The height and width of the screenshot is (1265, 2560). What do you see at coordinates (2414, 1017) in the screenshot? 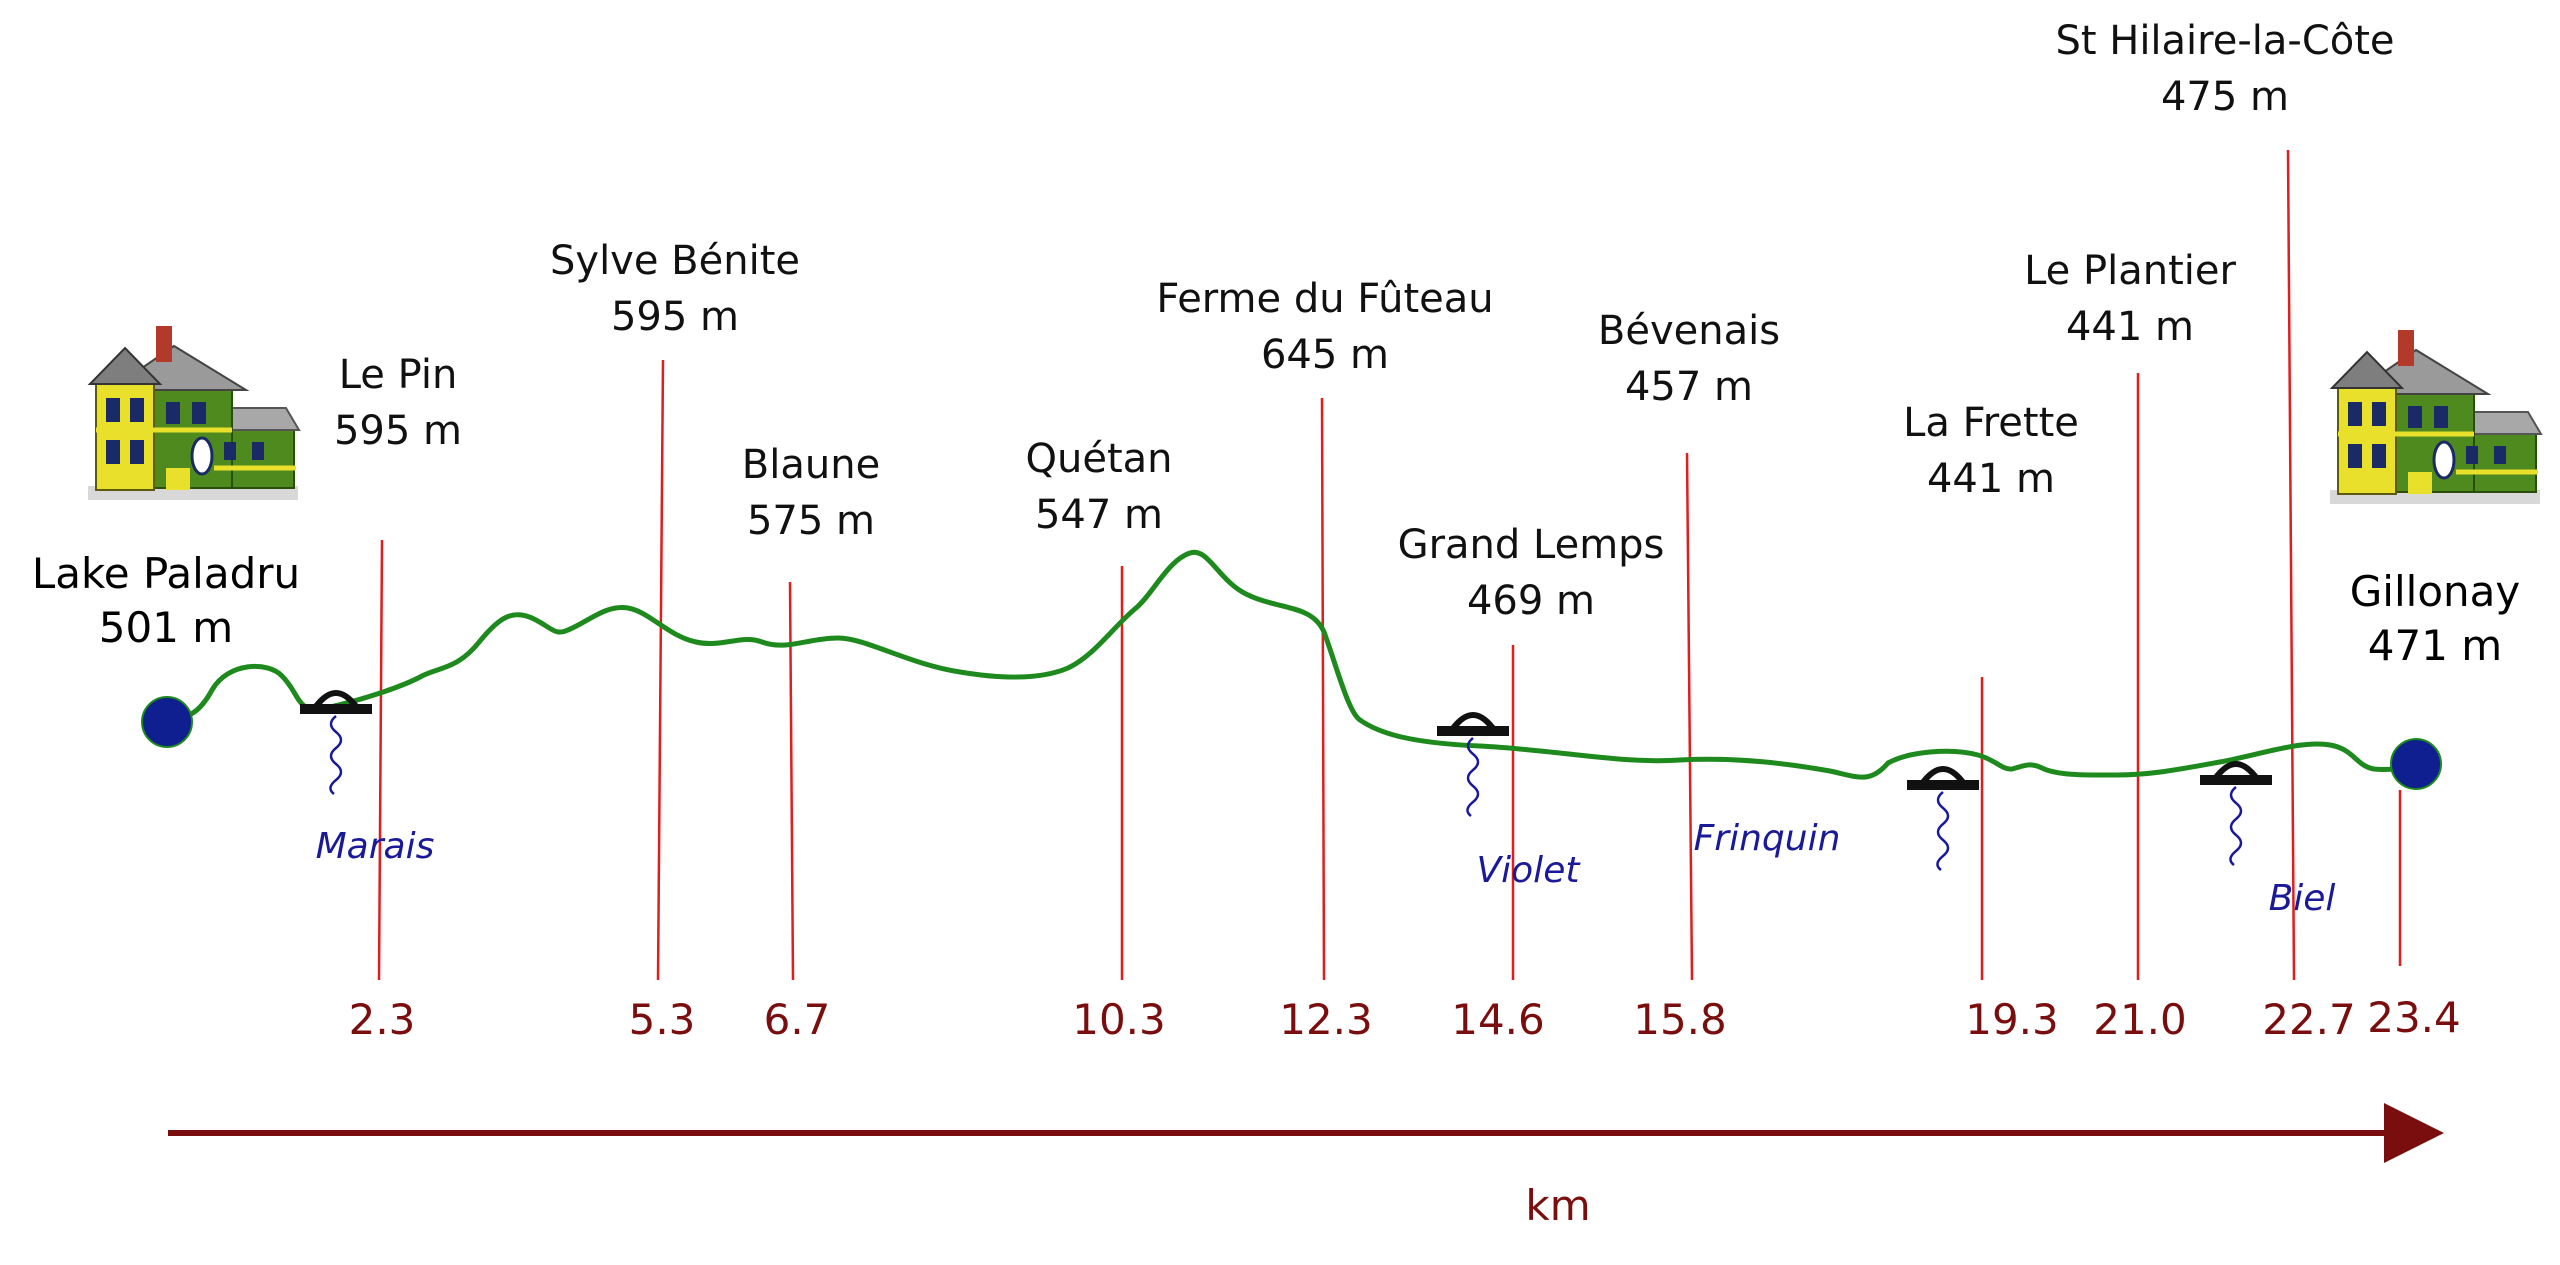
I see `km-tick-label: 23.4` at bounding box center [2414, 1017].